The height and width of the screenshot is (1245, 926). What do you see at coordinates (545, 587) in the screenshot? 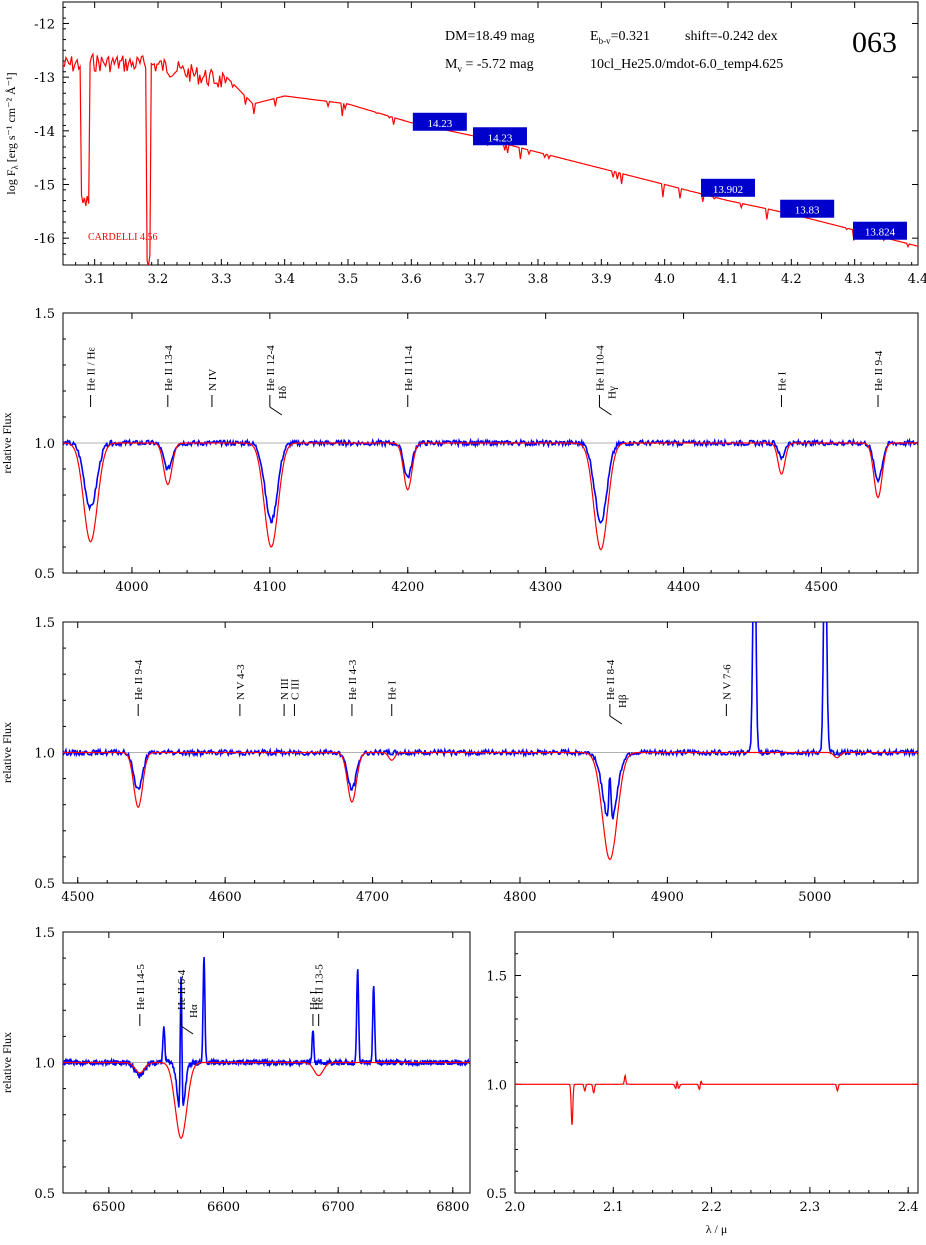
I see `x-tick-label: 4300` at bounding box center [545, 587].